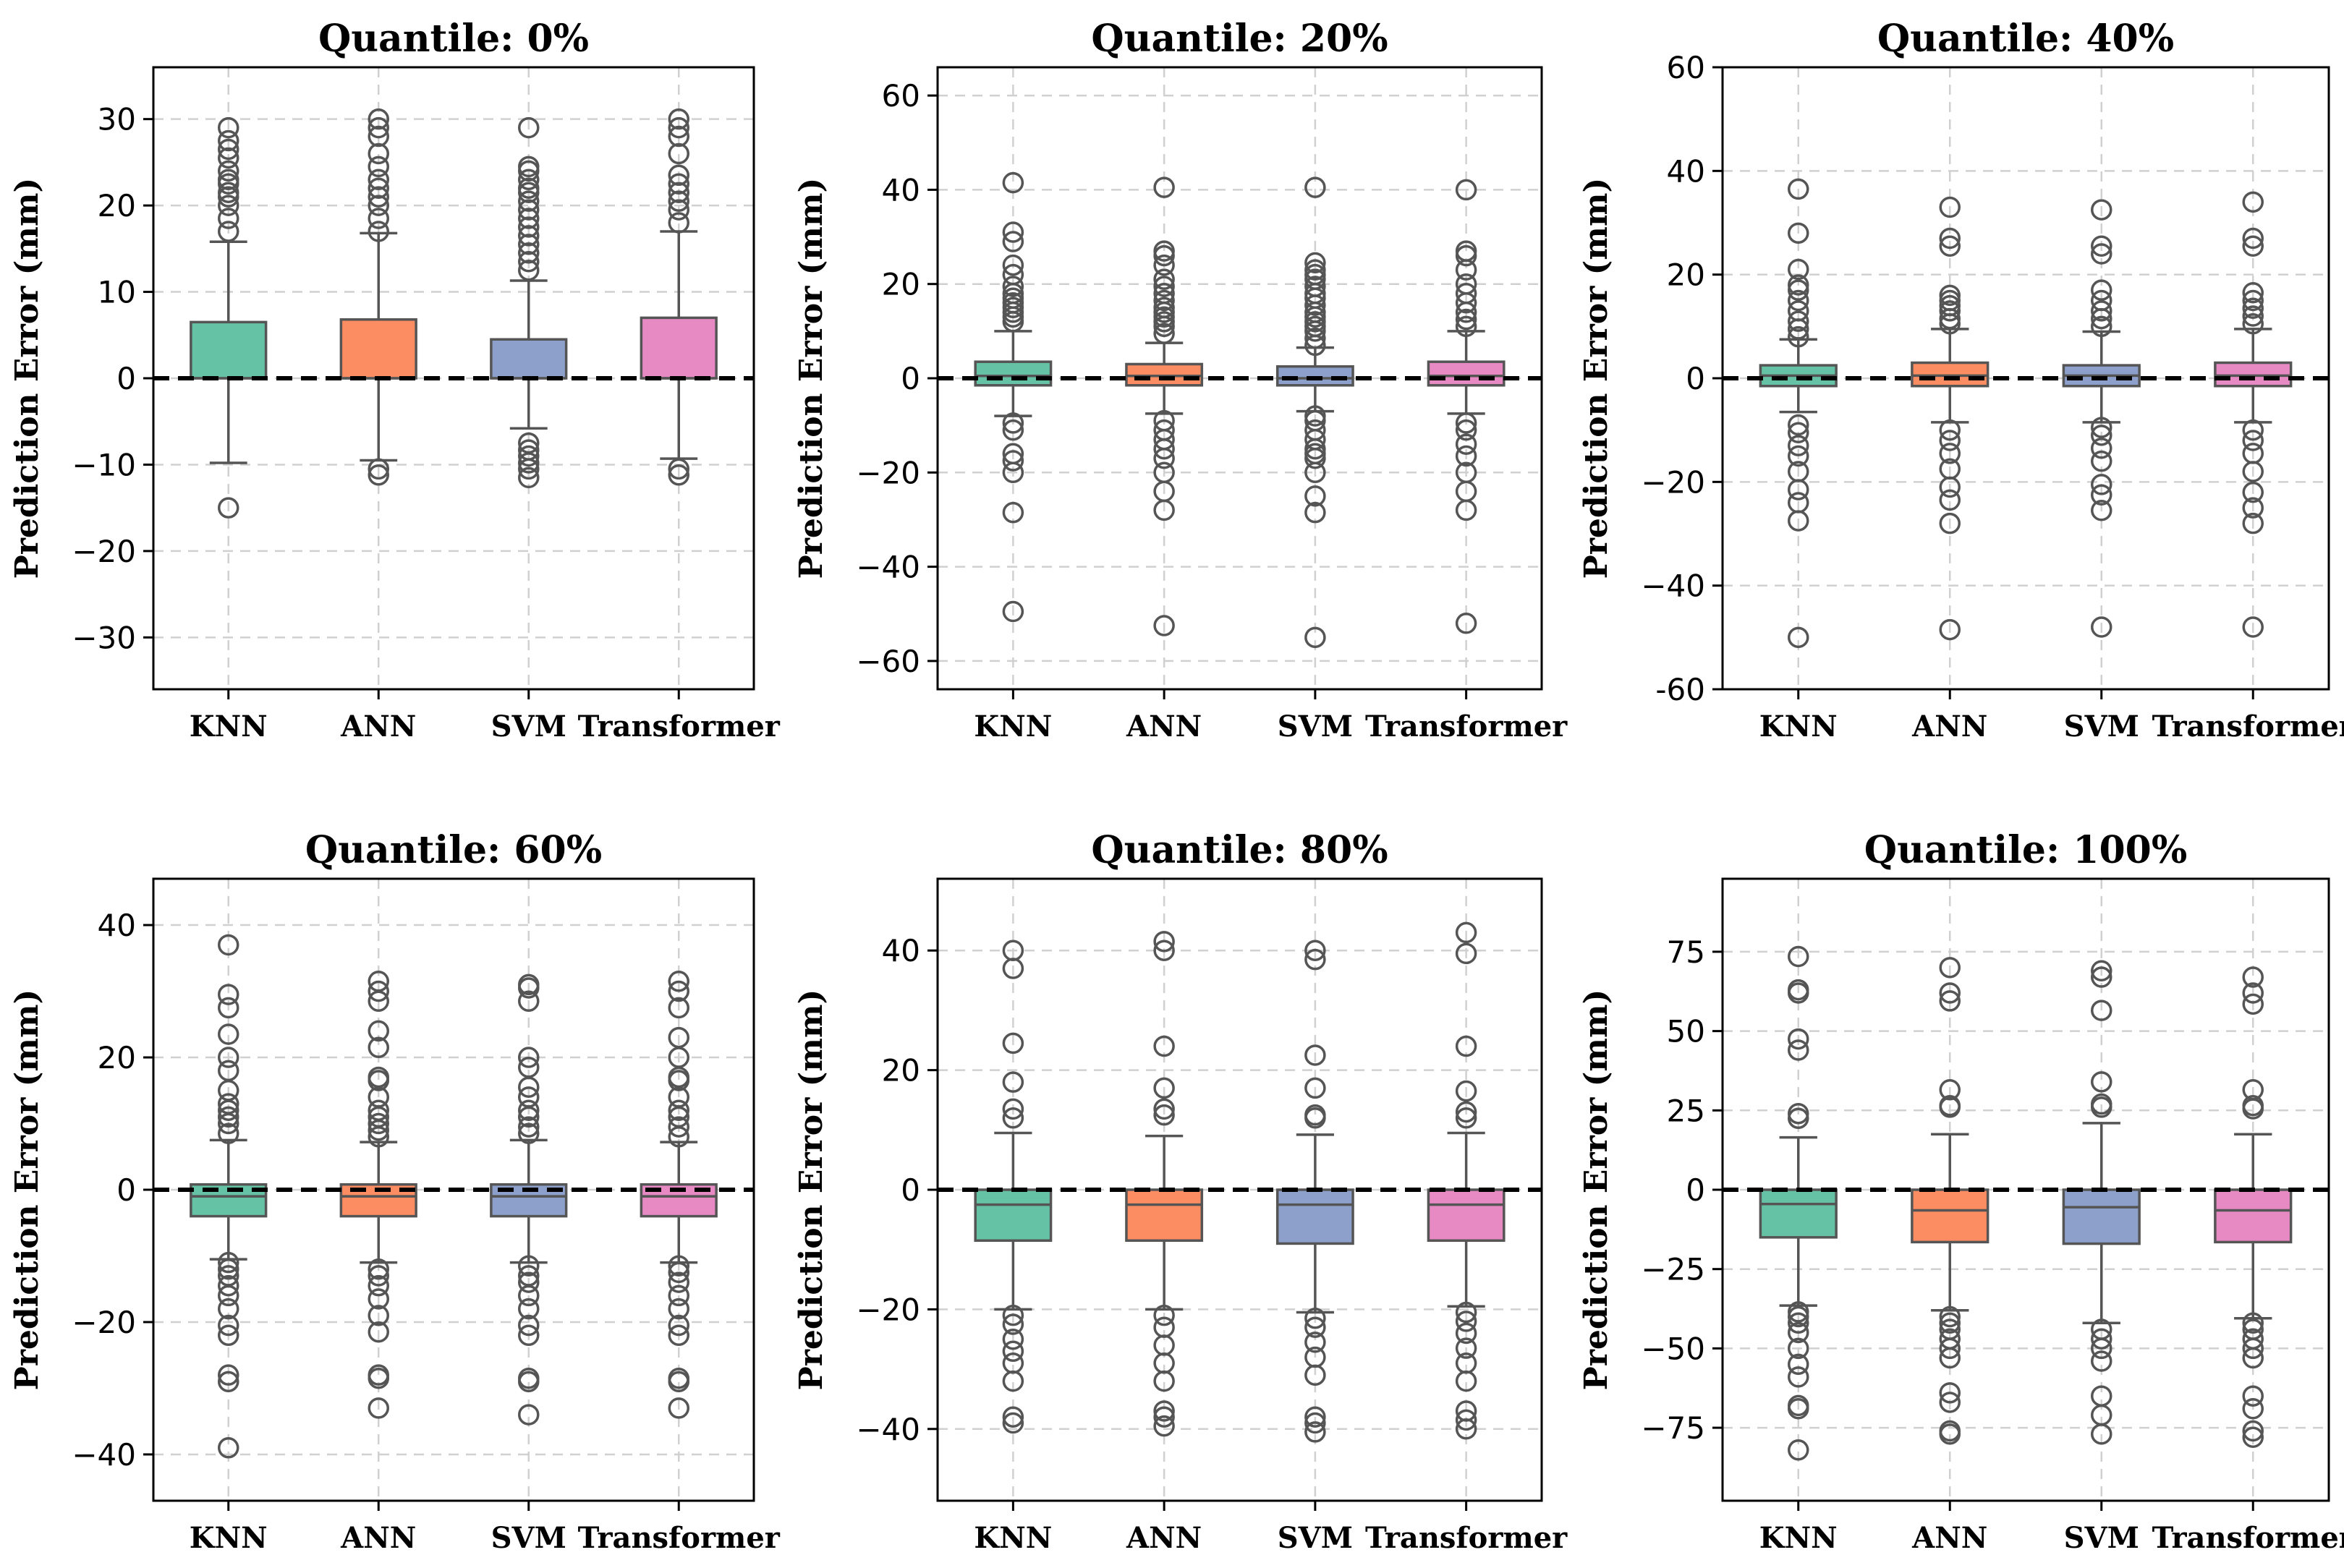  What do you see at coordinates (453, 39) in the screenshot?
I see `panel-title: Quantile: 0%` at bounding box center [453, 39].